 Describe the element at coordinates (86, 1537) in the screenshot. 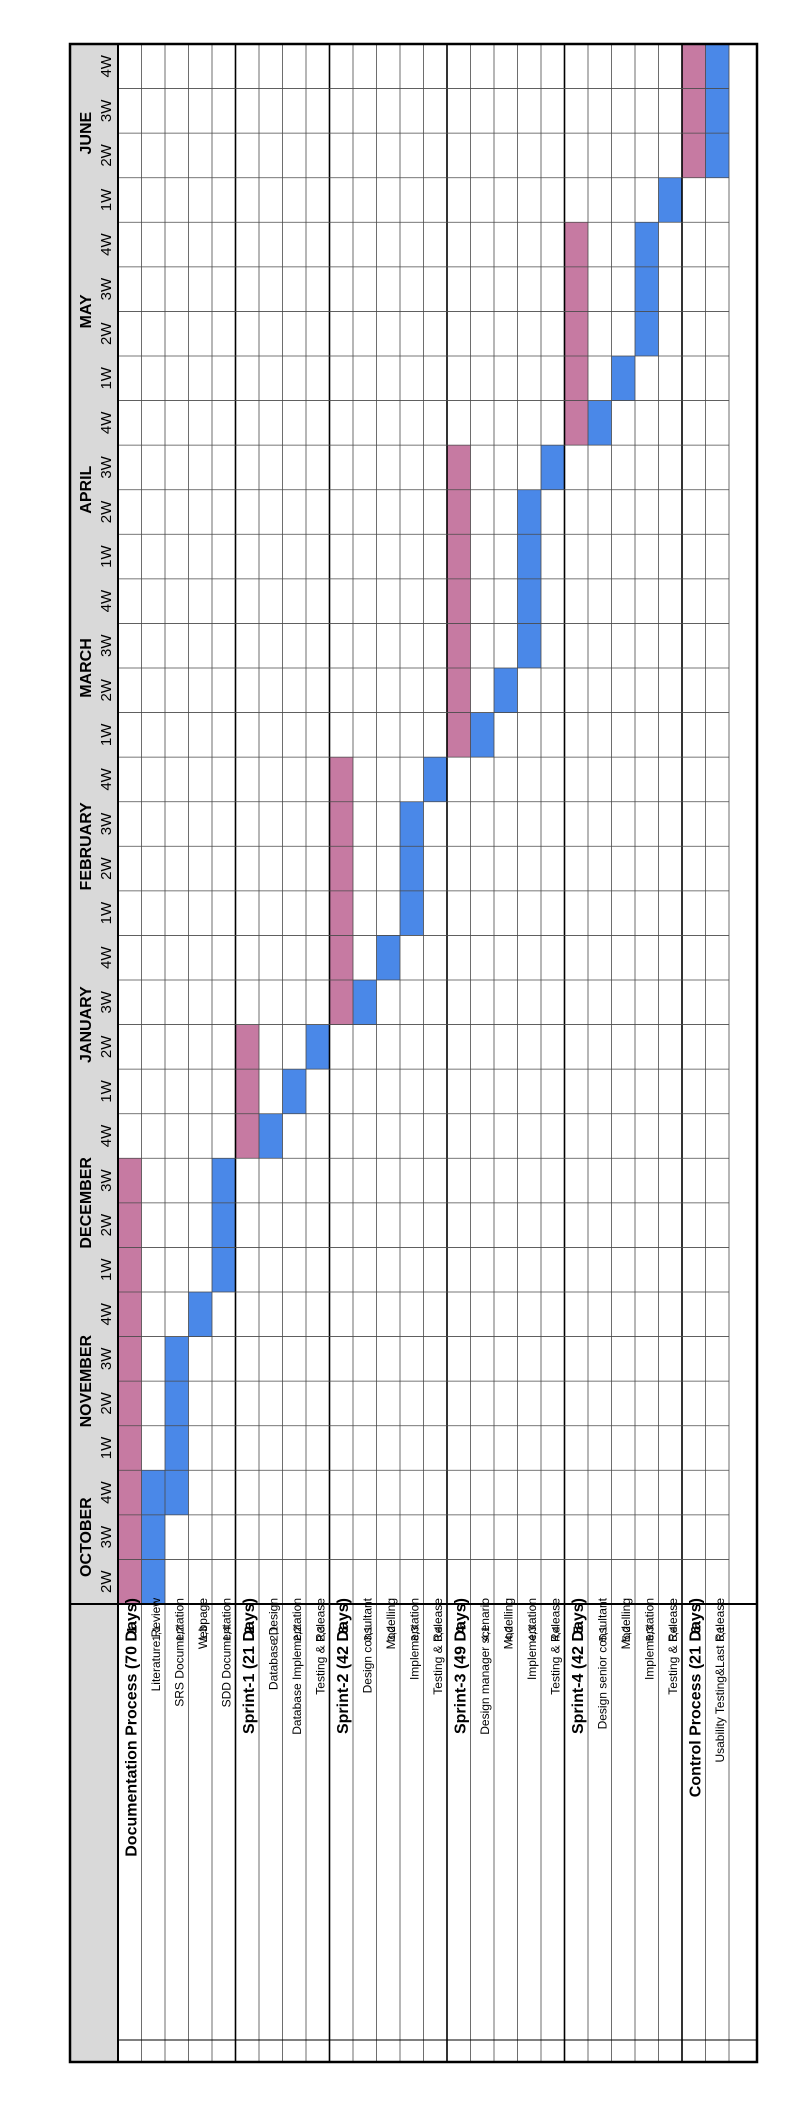

I see `month-label: OCTOBER` at that location.